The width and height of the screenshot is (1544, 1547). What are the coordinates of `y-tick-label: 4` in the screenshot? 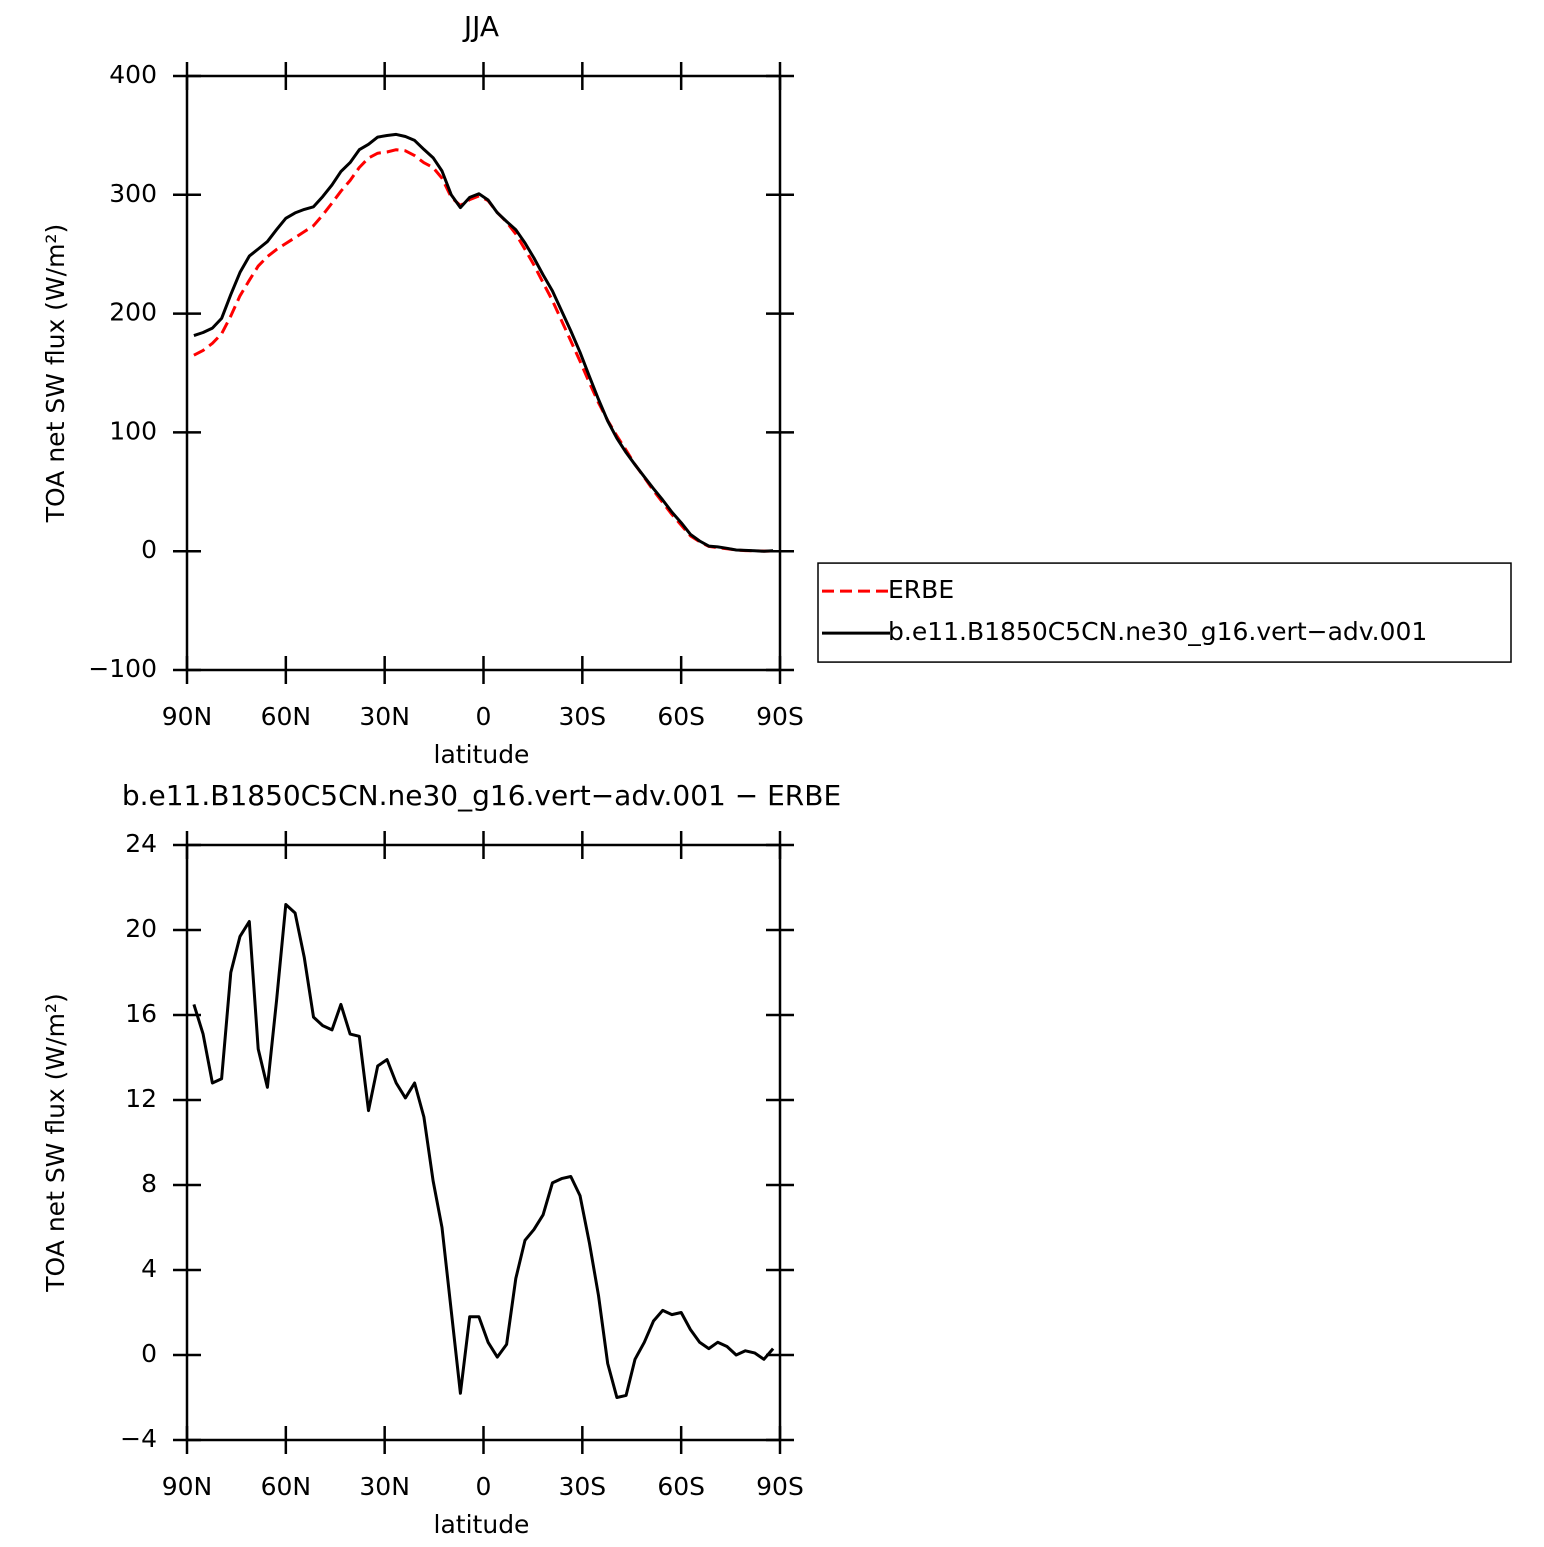 It's located at (149, 1268).